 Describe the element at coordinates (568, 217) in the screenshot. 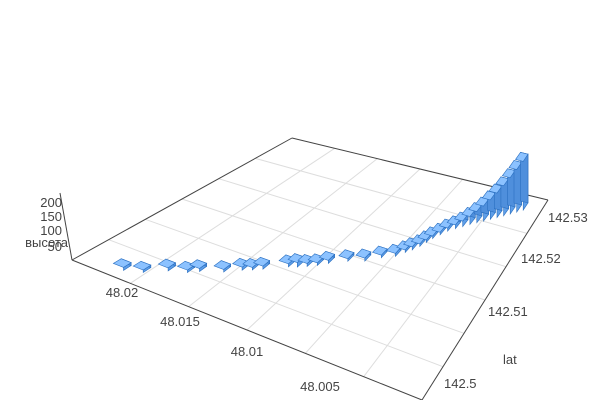

I see `y-tick-label: 142.53` at that location.